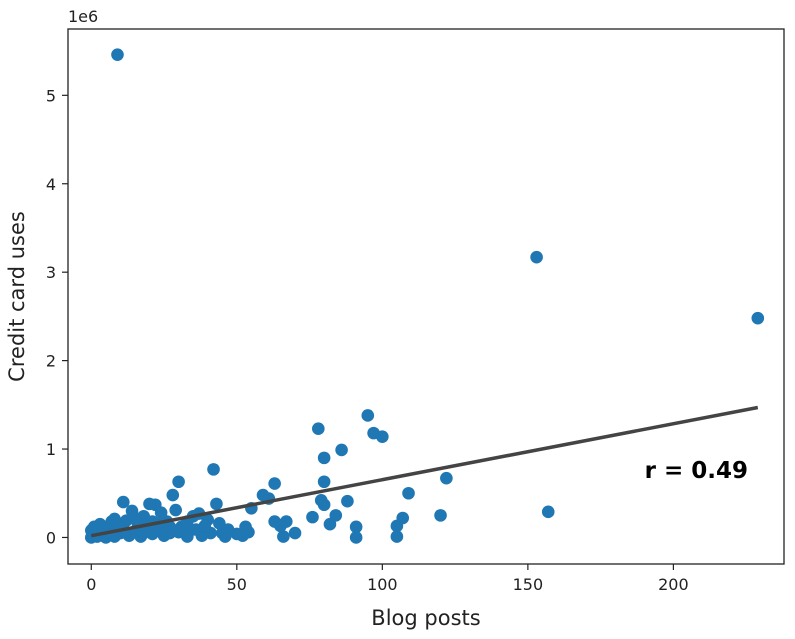  I want to click on y-axis-ticks: 0 1 2 3 4 5, so click(57, 316).